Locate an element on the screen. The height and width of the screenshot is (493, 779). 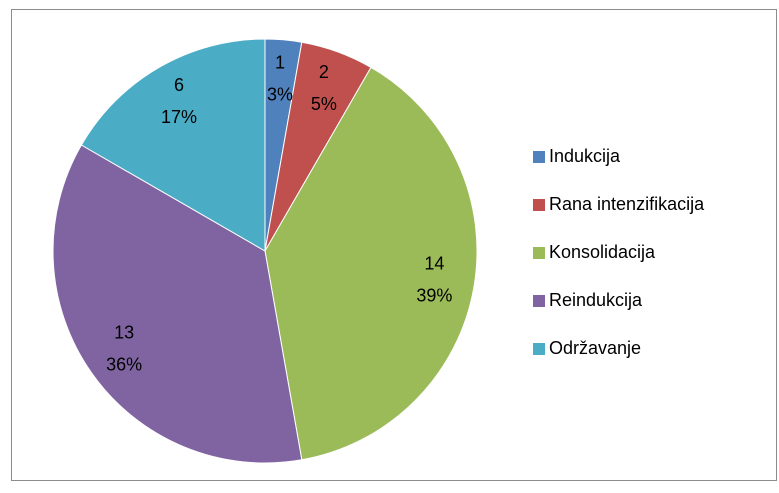
percent-label: 17% is located at coordinates (179, 117).